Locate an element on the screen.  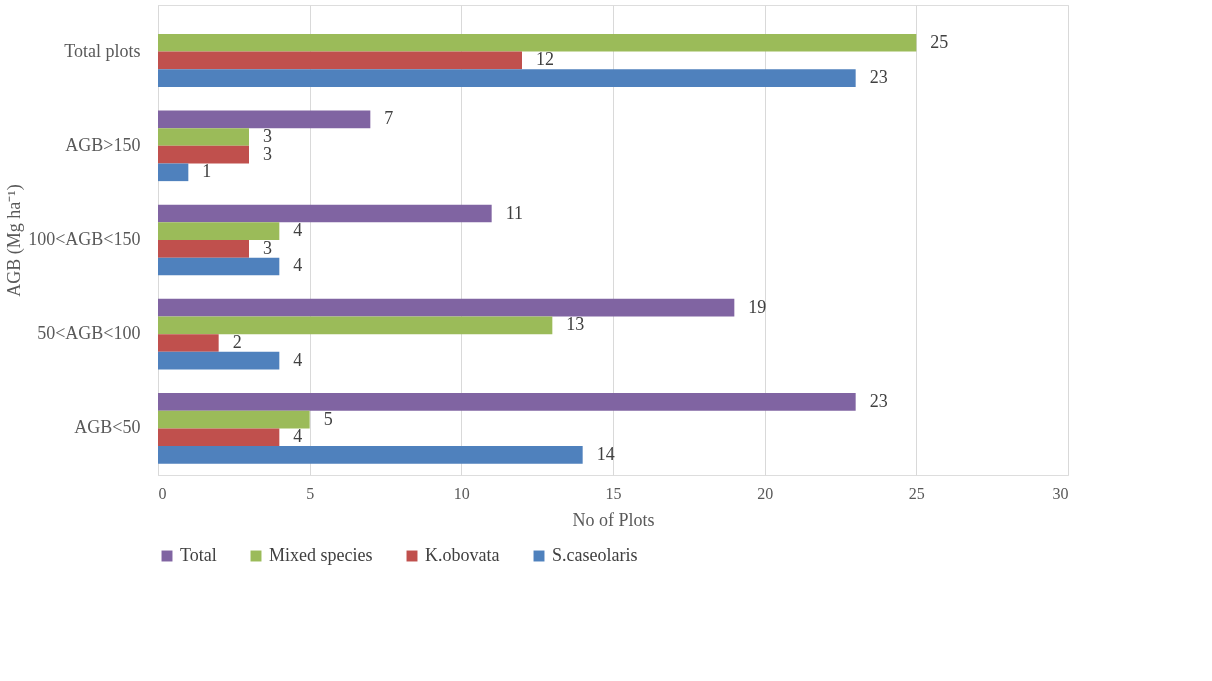
data-label: 25 is located at coordinates (939, 41).